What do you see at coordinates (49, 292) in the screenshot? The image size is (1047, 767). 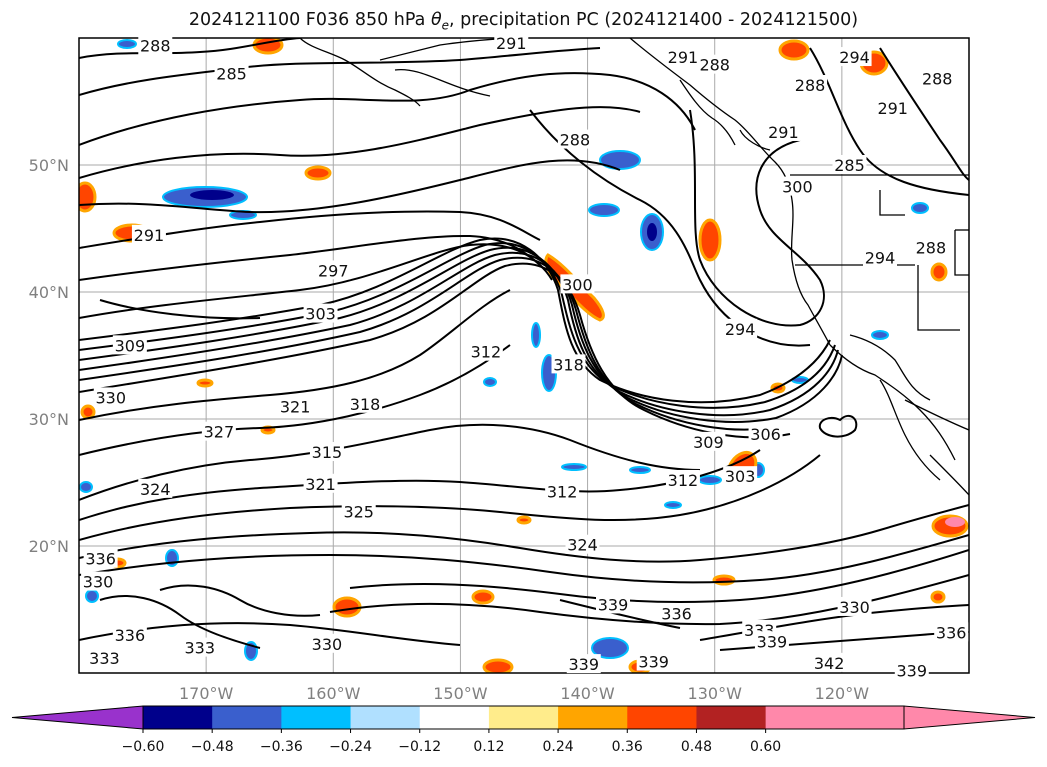 I see `lat-label-1: 40°N` at bounding box center [49, 292].